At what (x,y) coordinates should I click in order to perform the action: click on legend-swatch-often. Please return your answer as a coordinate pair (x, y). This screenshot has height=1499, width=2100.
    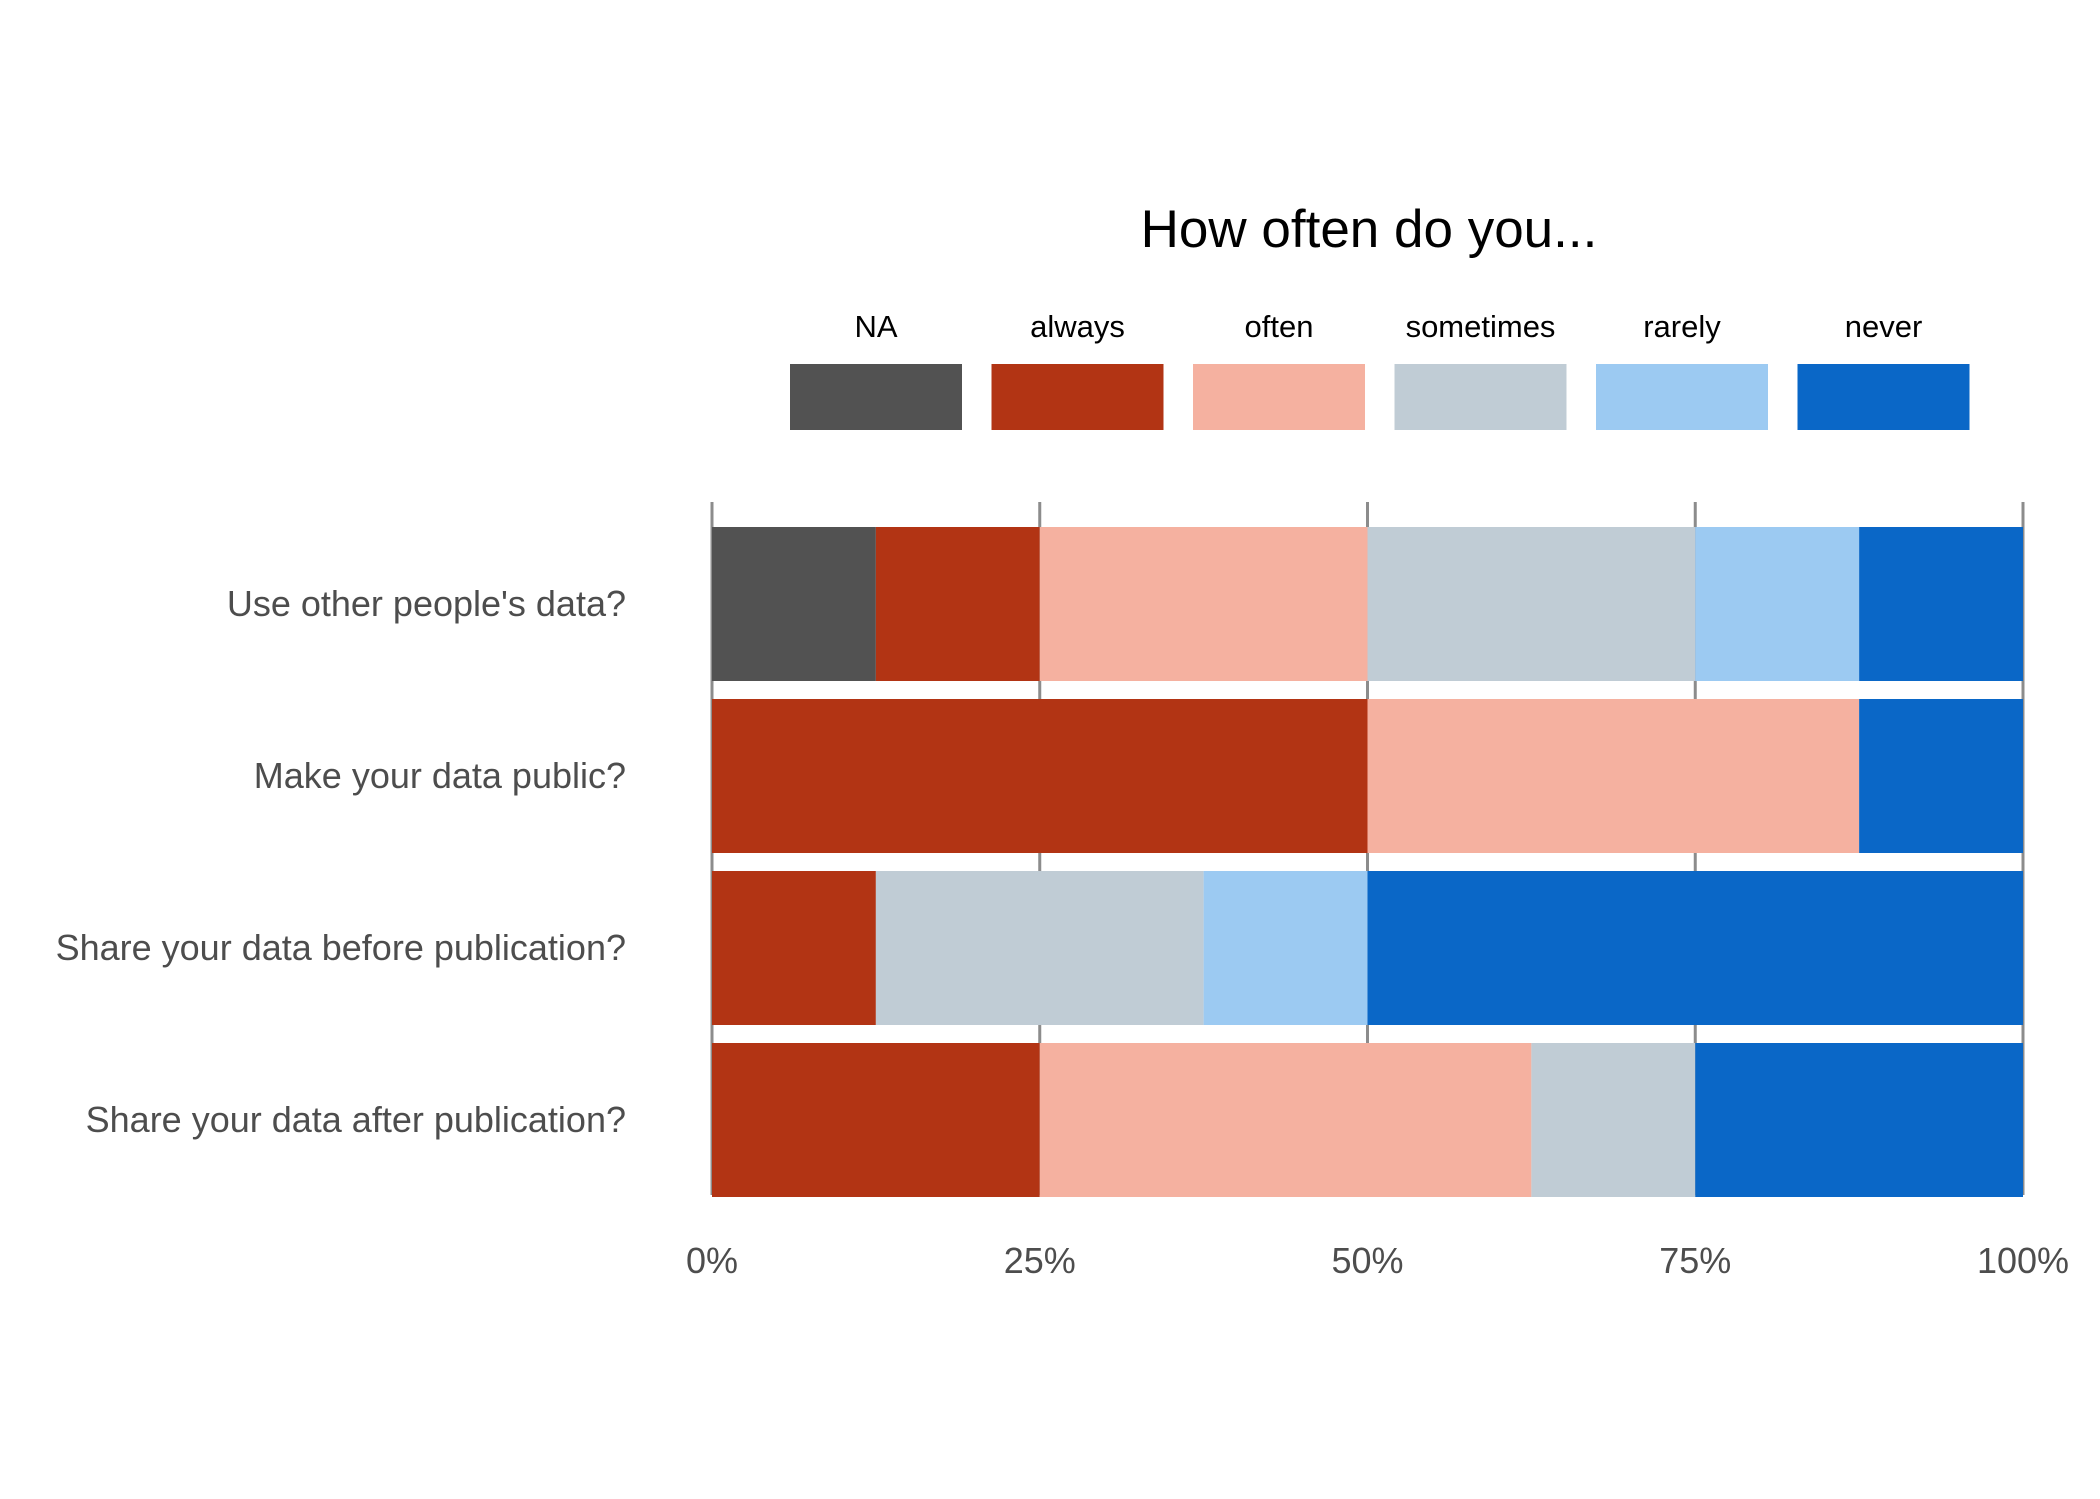
    Looking at the image, I should click on (1279, 397).